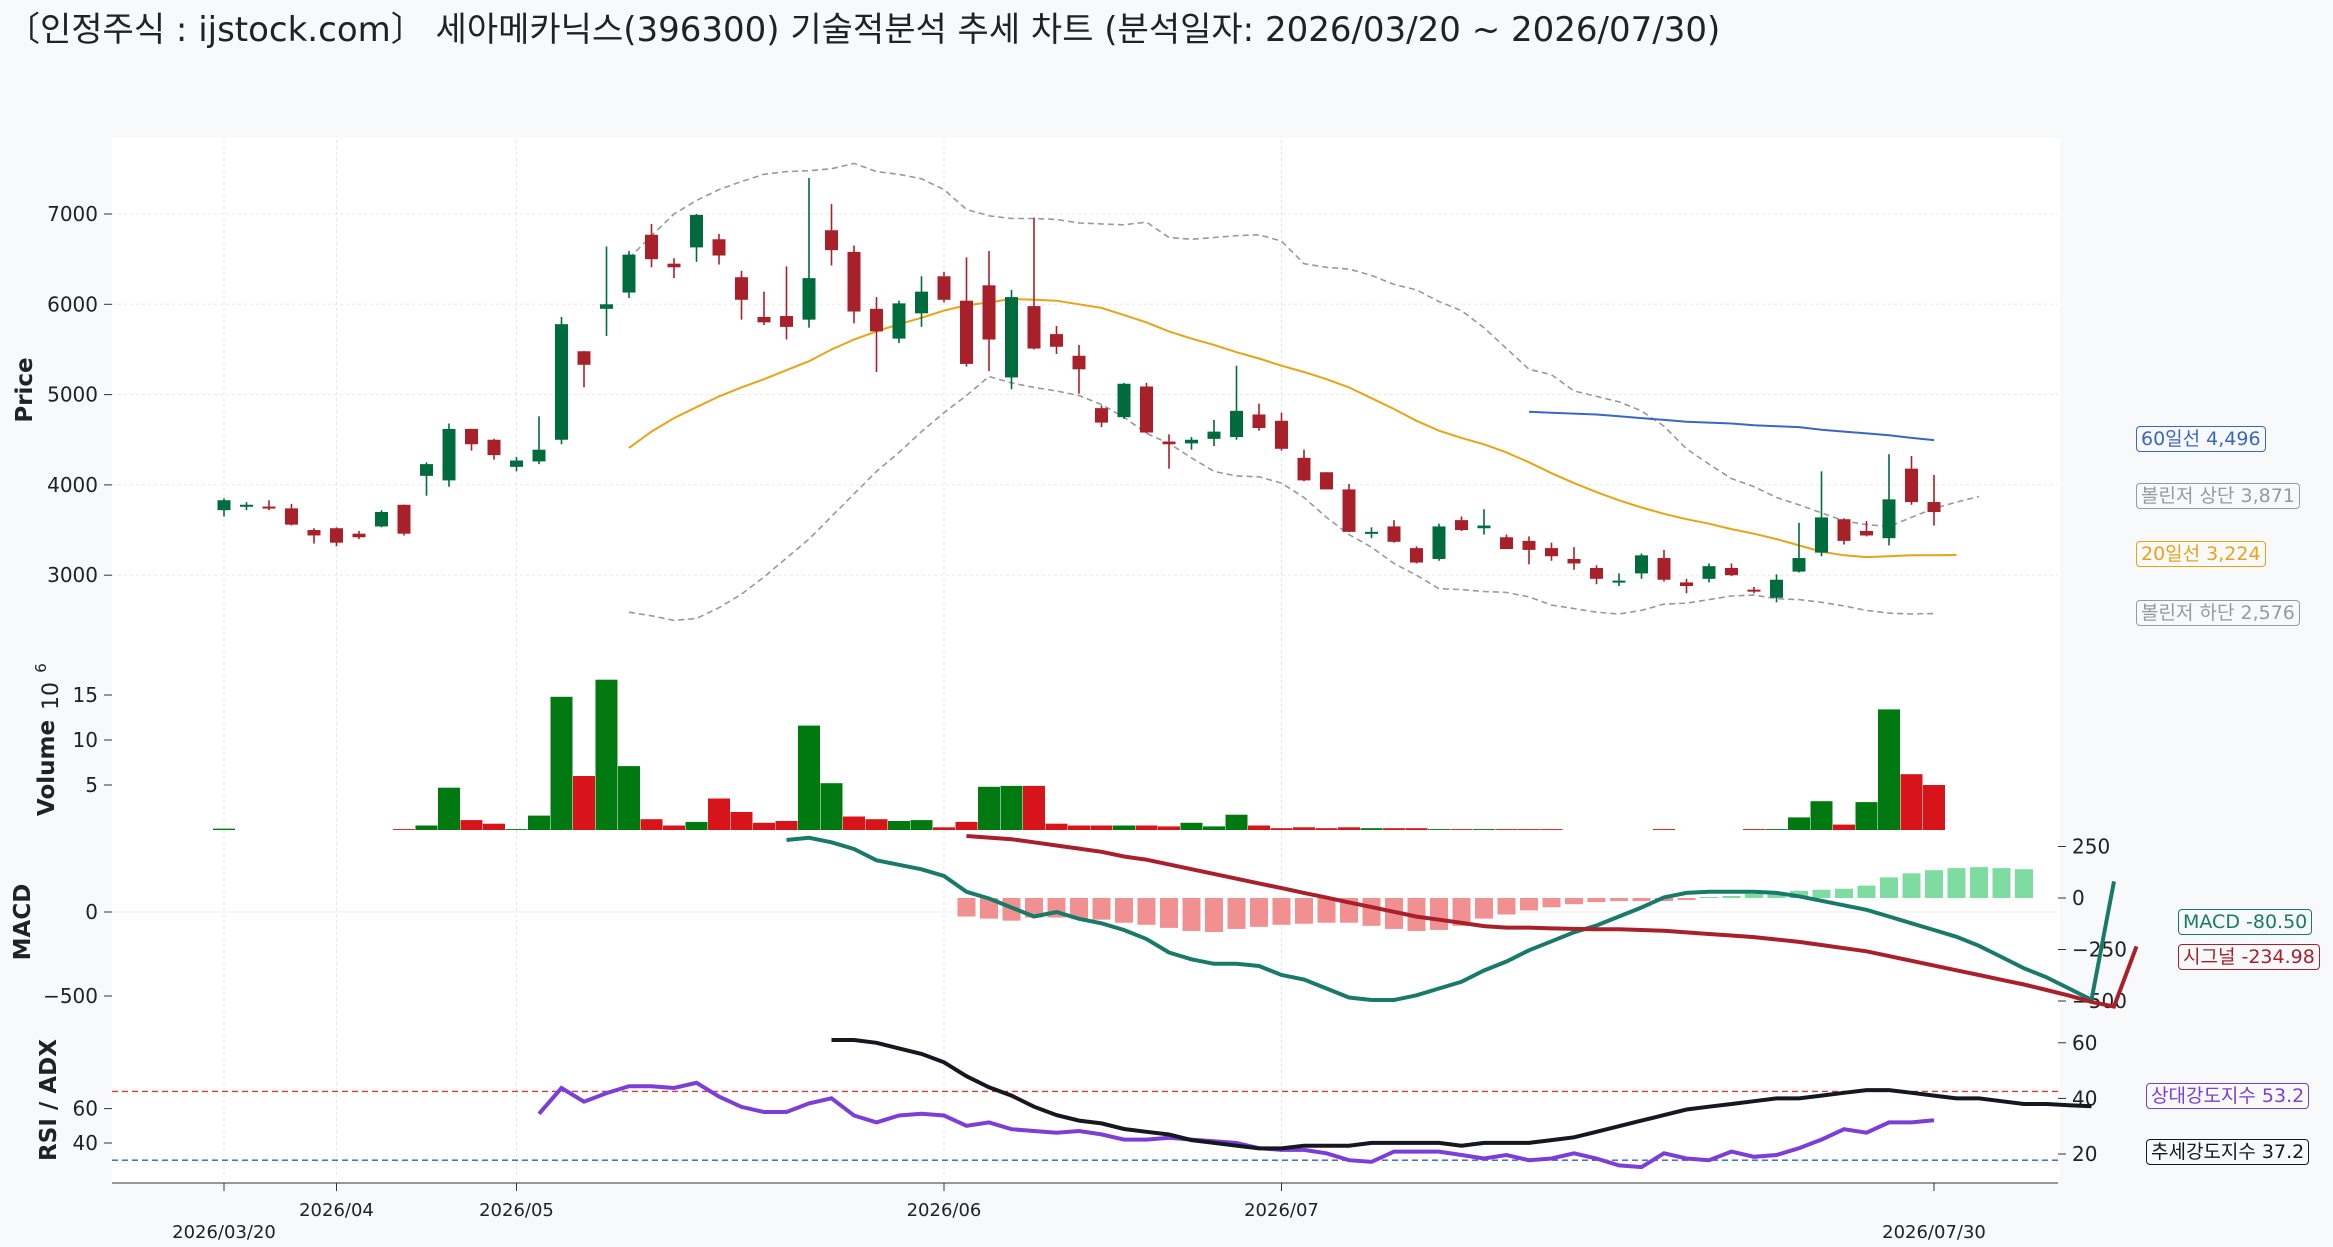  Describe the element at coordinates (85, 1109) in the screenshot. I see `rsi-left-tick-label: 60` at that location.